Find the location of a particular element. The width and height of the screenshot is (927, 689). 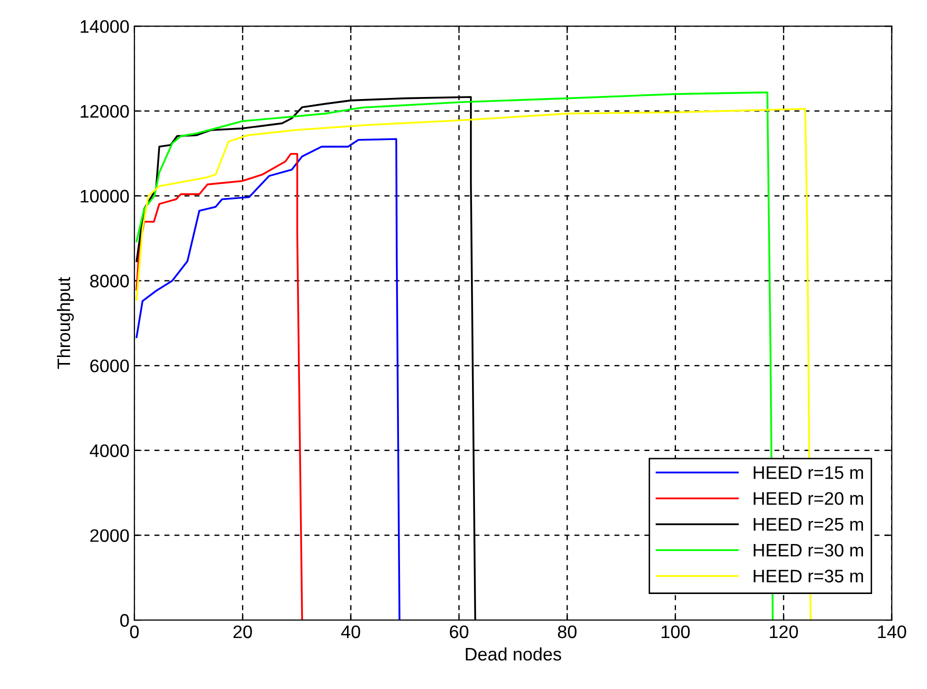

y-tick-label: 4000 is located at coordinates (109, 451).